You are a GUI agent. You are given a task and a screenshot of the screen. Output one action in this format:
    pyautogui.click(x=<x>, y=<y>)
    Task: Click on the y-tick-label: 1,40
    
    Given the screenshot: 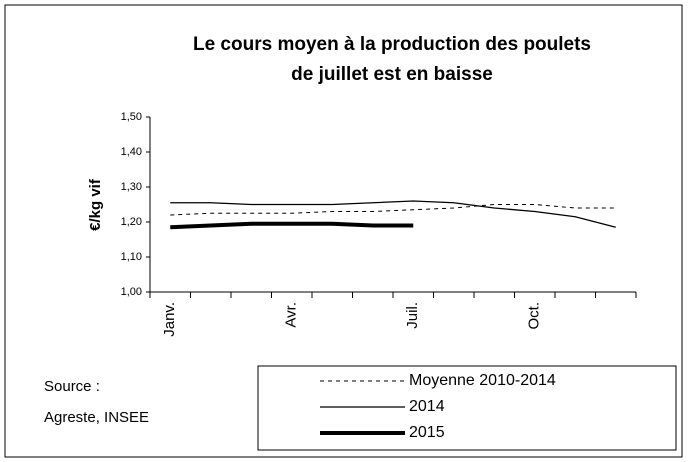 What is the action you would take?
    pyautogui.click(x=131, y=152)
    